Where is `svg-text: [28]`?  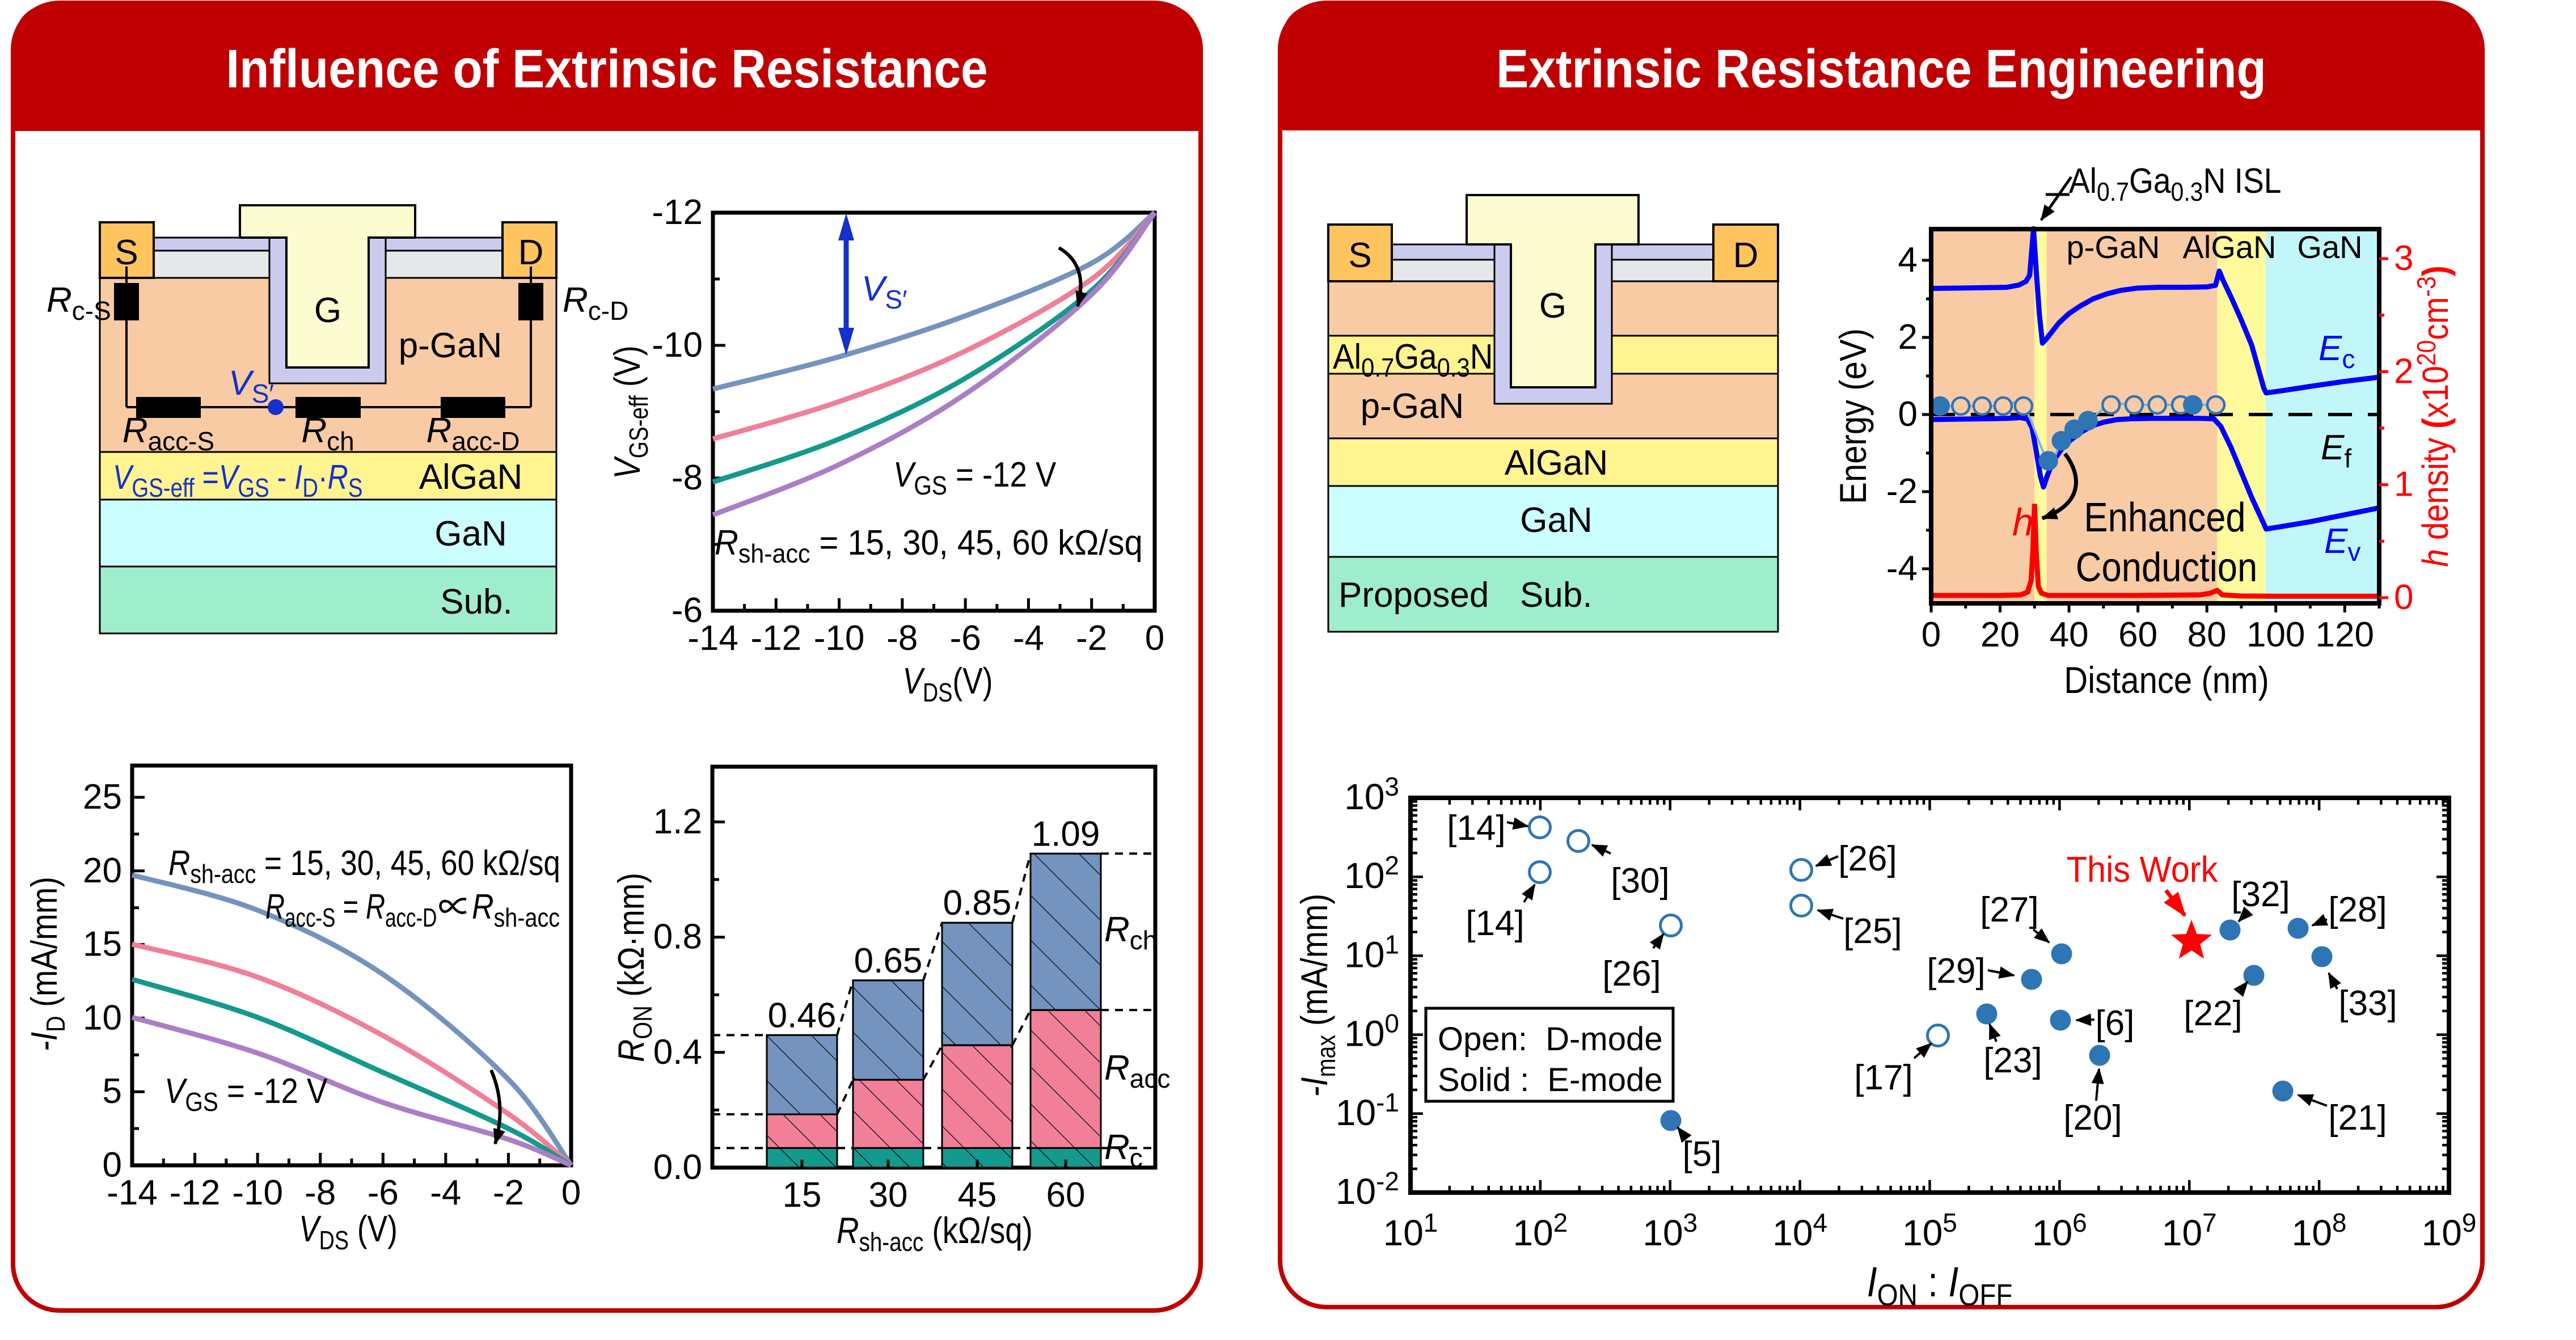
svg-text: [28] is located at coordinates (2357, 909).